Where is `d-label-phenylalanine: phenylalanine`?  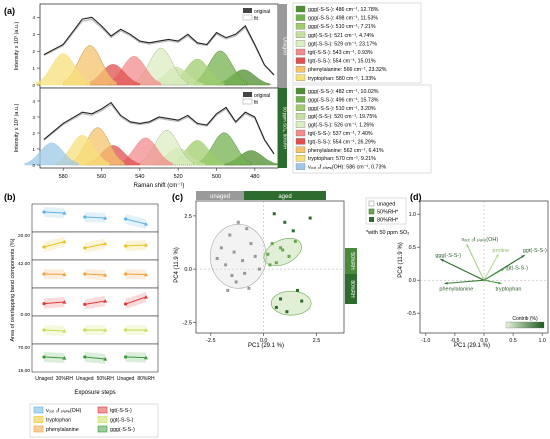 d-label-phenylalanine: phenylalanine is located at coordinates (456, 290).